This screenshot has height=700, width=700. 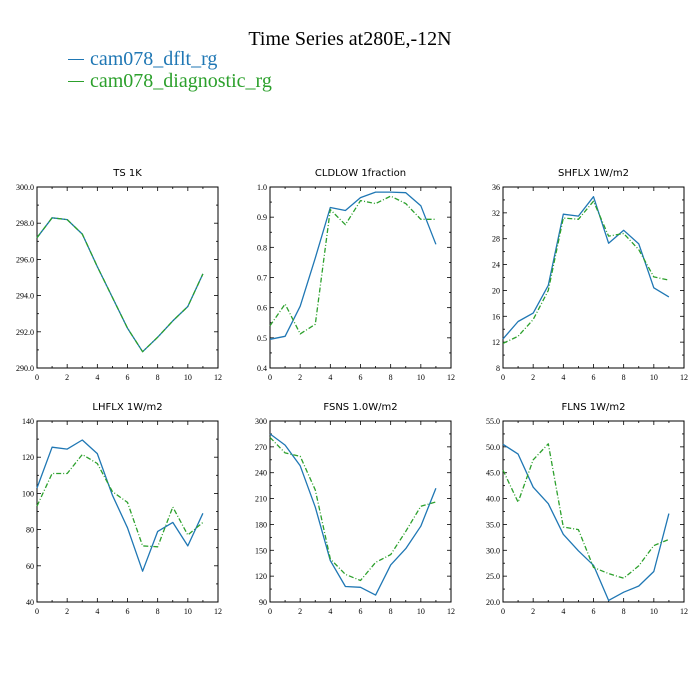 I want to click on y-tick-label: 180, so click(x=261, y=524).